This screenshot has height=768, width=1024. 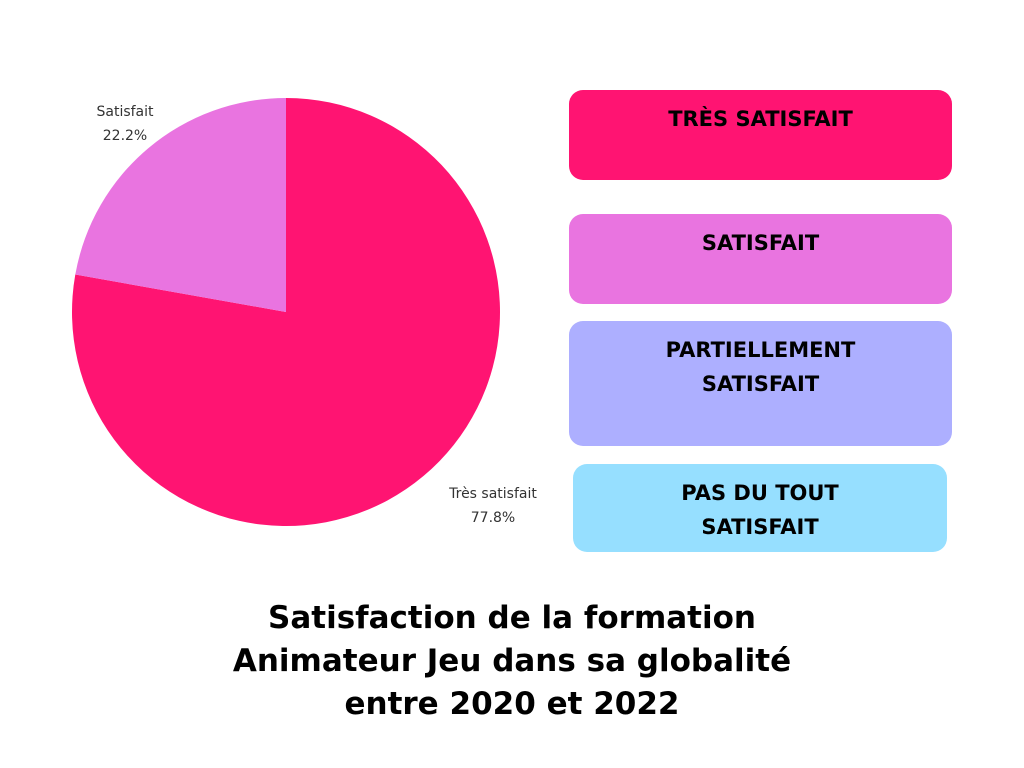 I want to click on chart-title-line-3: entre 2020 et 2022, so click(x=512, y=704).